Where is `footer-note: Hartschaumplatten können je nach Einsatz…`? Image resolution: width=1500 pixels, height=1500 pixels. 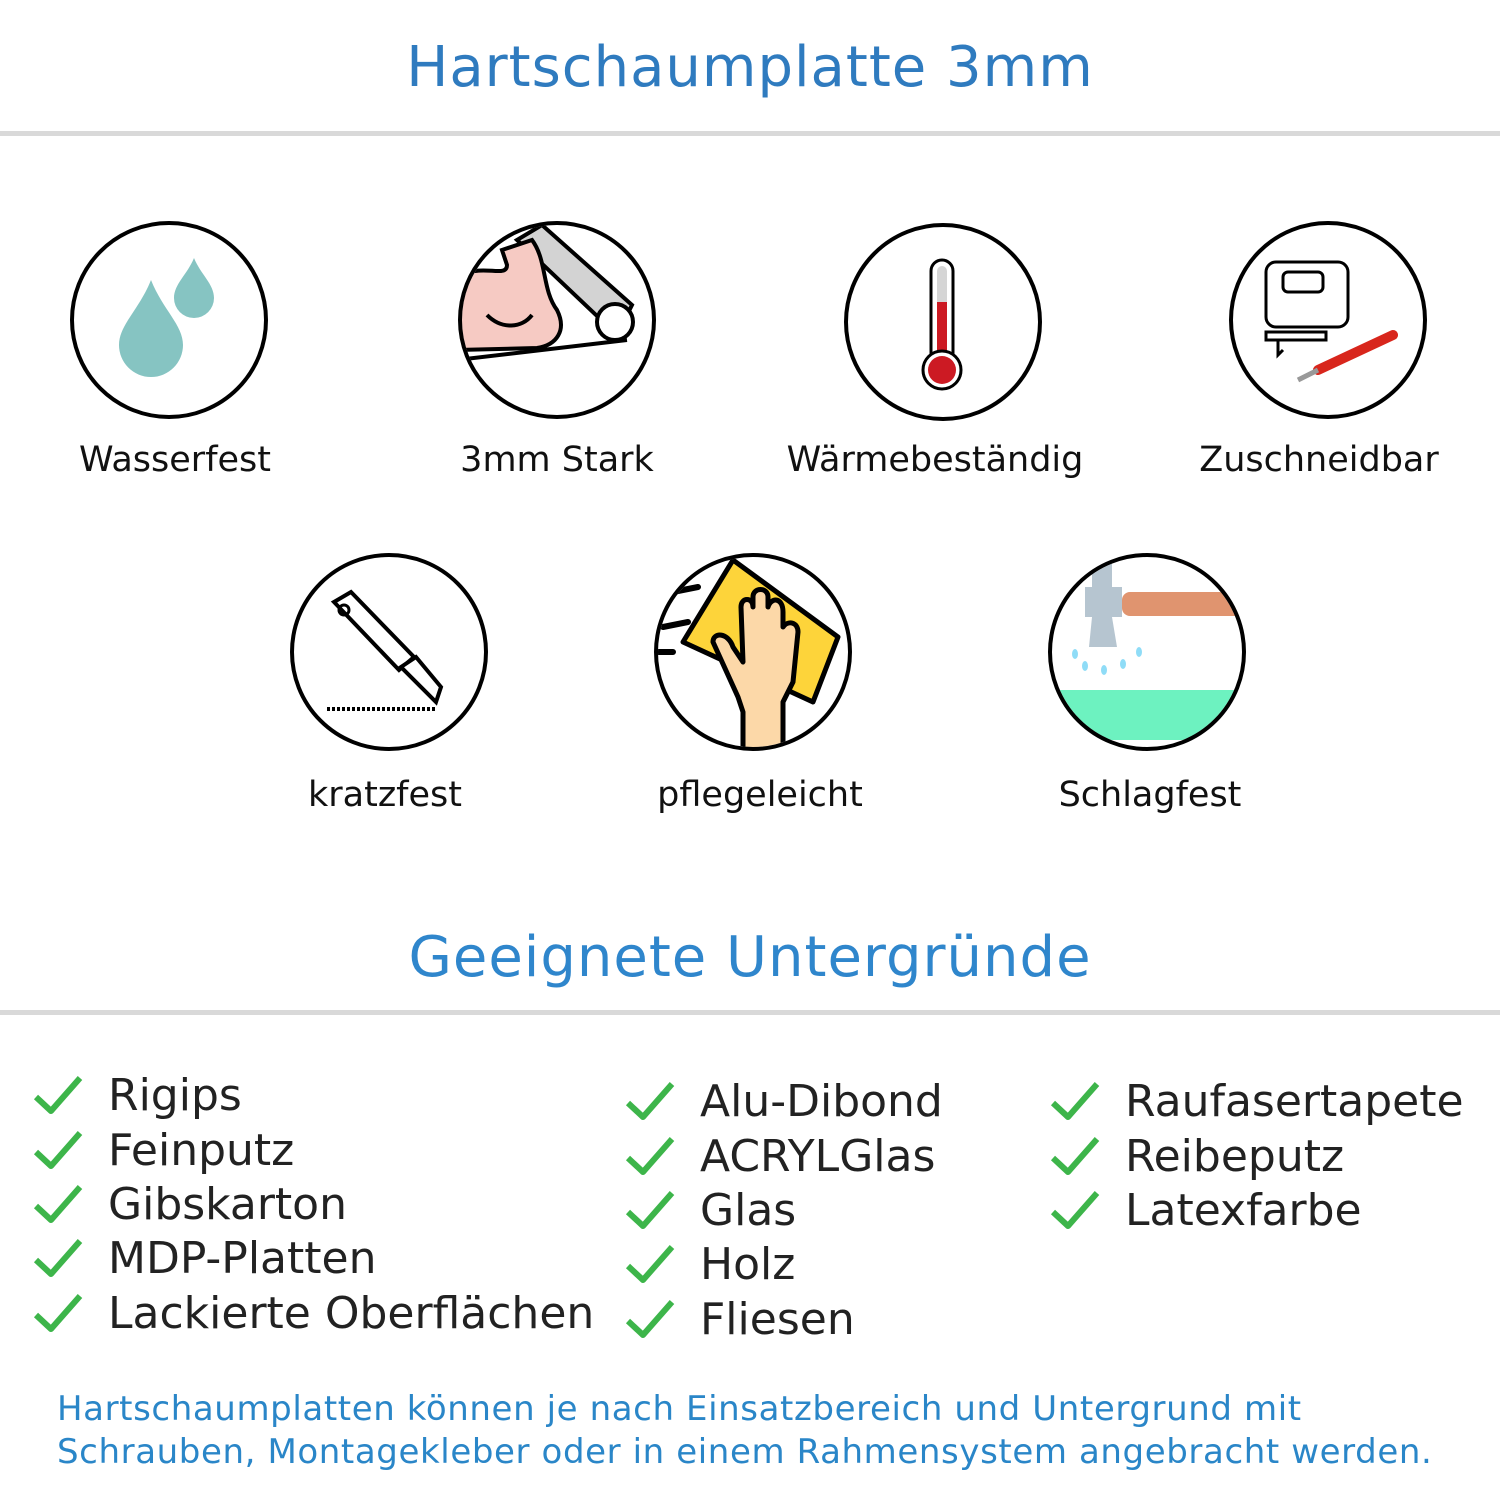
footer-note: Hartschaumplatten können je nach Einsatz… is located at coordinates (744, 1431).